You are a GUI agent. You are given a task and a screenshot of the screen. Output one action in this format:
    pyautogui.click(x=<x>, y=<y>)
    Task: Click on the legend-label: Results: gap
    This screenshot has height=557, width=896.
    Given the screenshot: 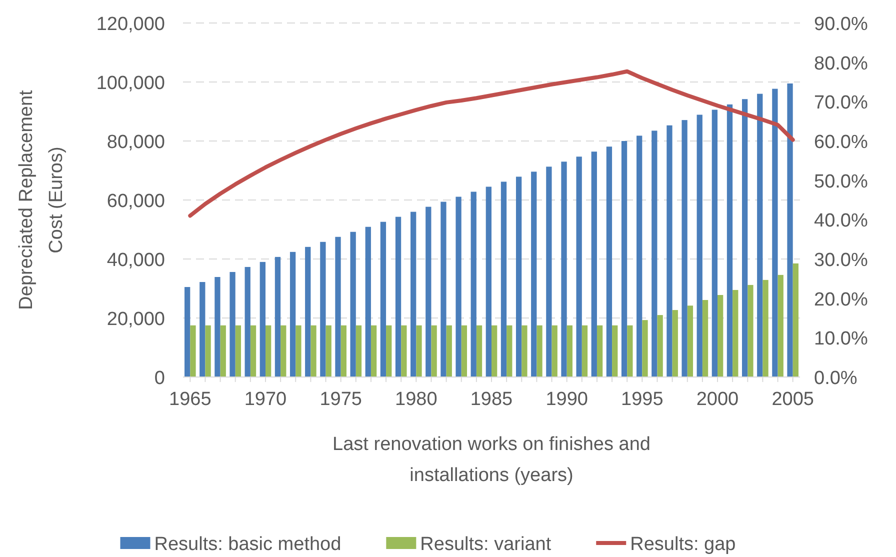 What is the action you would take?
    pyautogui.click(x=683, y=544)
    